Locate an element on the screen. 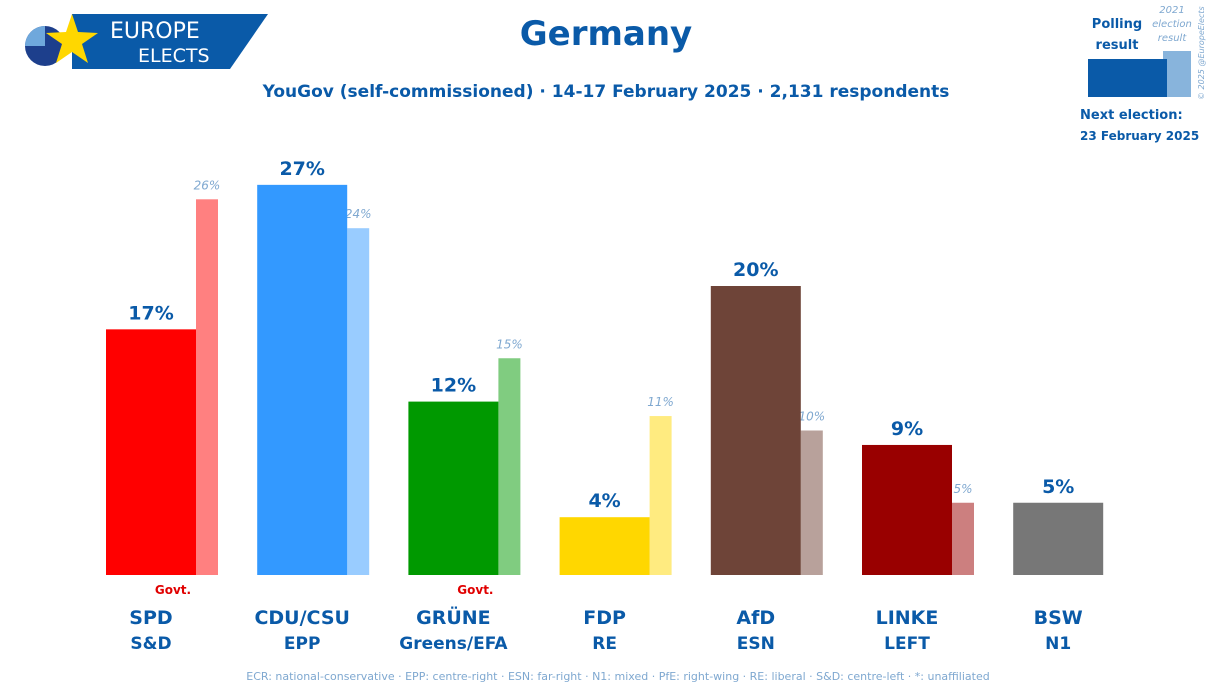 The height and width of the screenshot is (700, 1215). govt-label-spd: Govt. is located at coordinates (173, 590).